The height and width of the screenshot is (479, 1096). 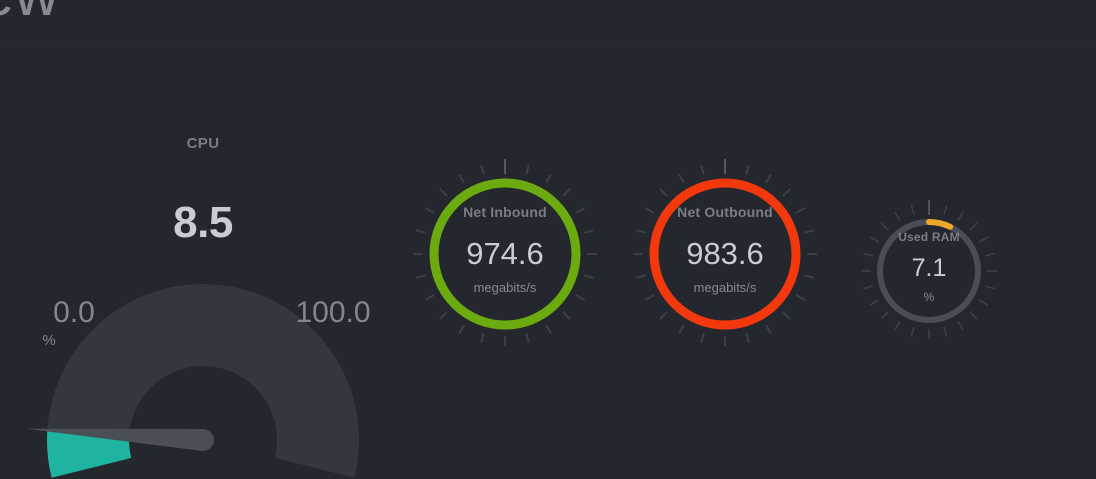 I want to click on net-outbound-ring-graphic, so click(x=725, y=252).